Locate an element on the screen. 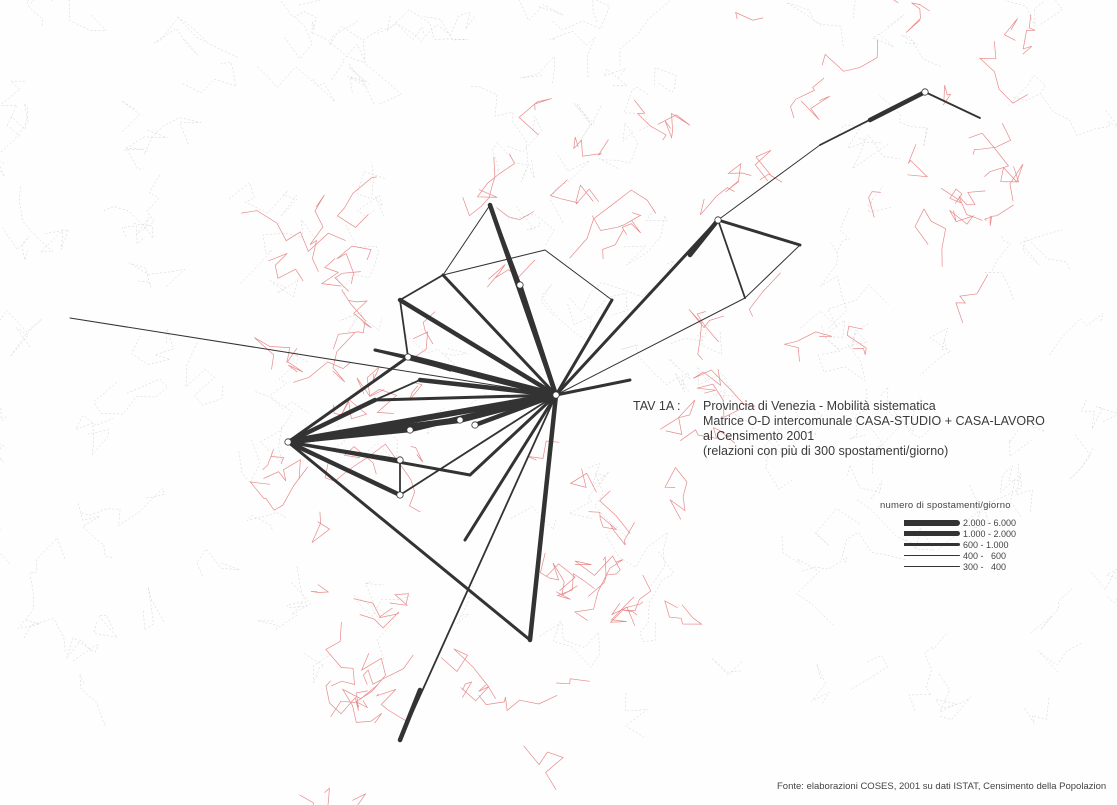 This screenshot has height=805, width=1117. legend-item: 400 - 600 is located at coordinates (960, 555).